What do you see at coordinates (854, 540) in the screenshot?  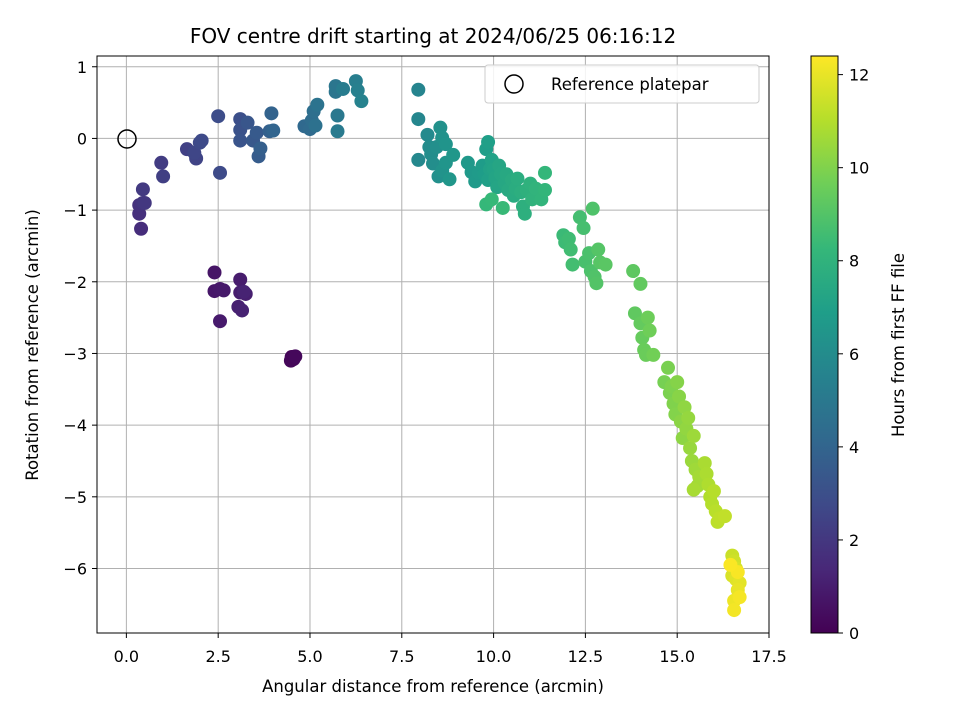 I see `colorbar-tick-label: 2` at bounding box center [854, 540].